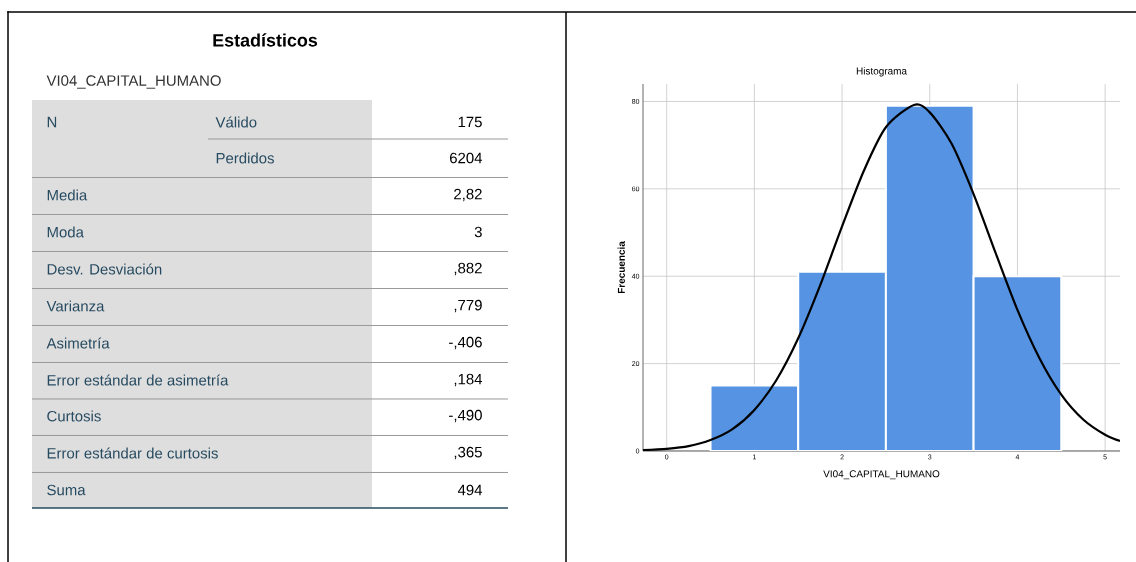 The height and width of the screenshot is (562, 1136). Describe the element at coordinates (468, 306) in the screenshot. I see `text: ,779` at that location.